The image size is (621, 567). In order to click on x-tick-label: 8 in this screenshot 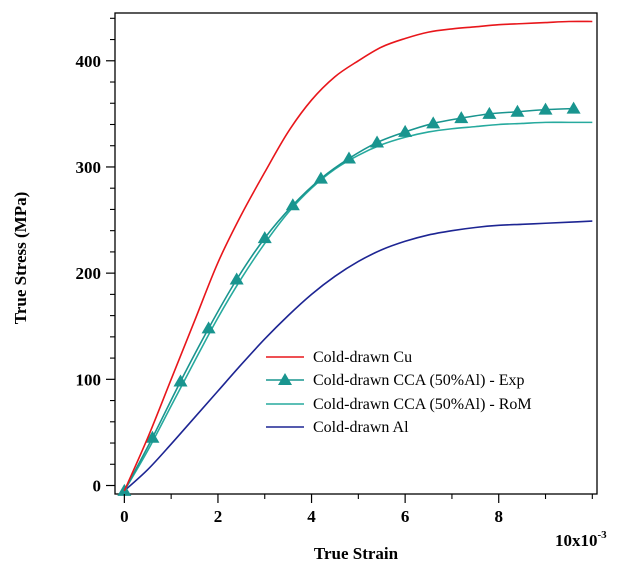, I will do `click(498, 516)`.